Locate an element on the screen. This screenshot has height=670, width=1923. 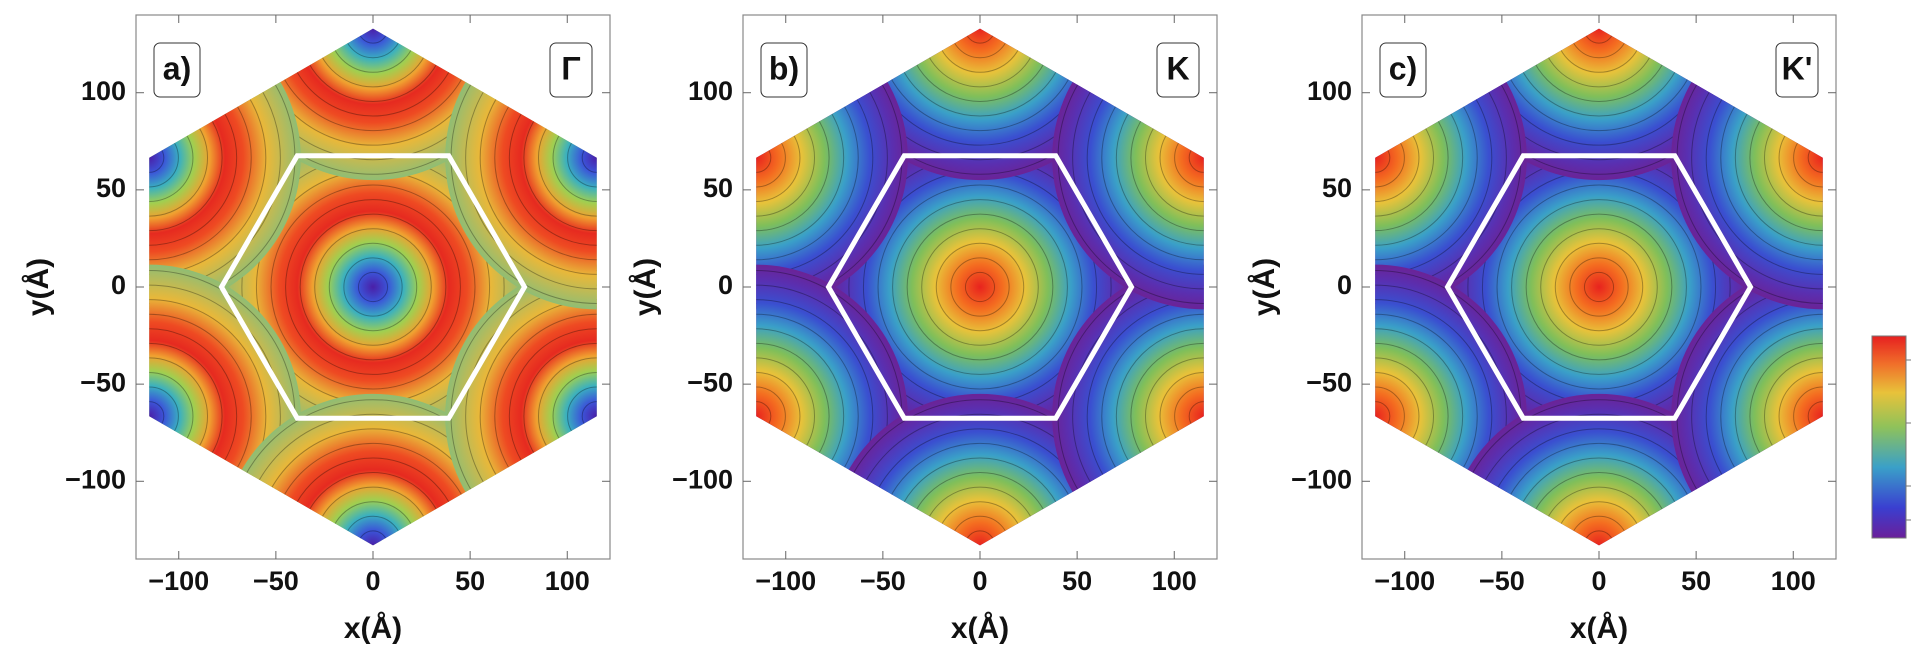
point-label: K is located at coordinates (1177, 68).